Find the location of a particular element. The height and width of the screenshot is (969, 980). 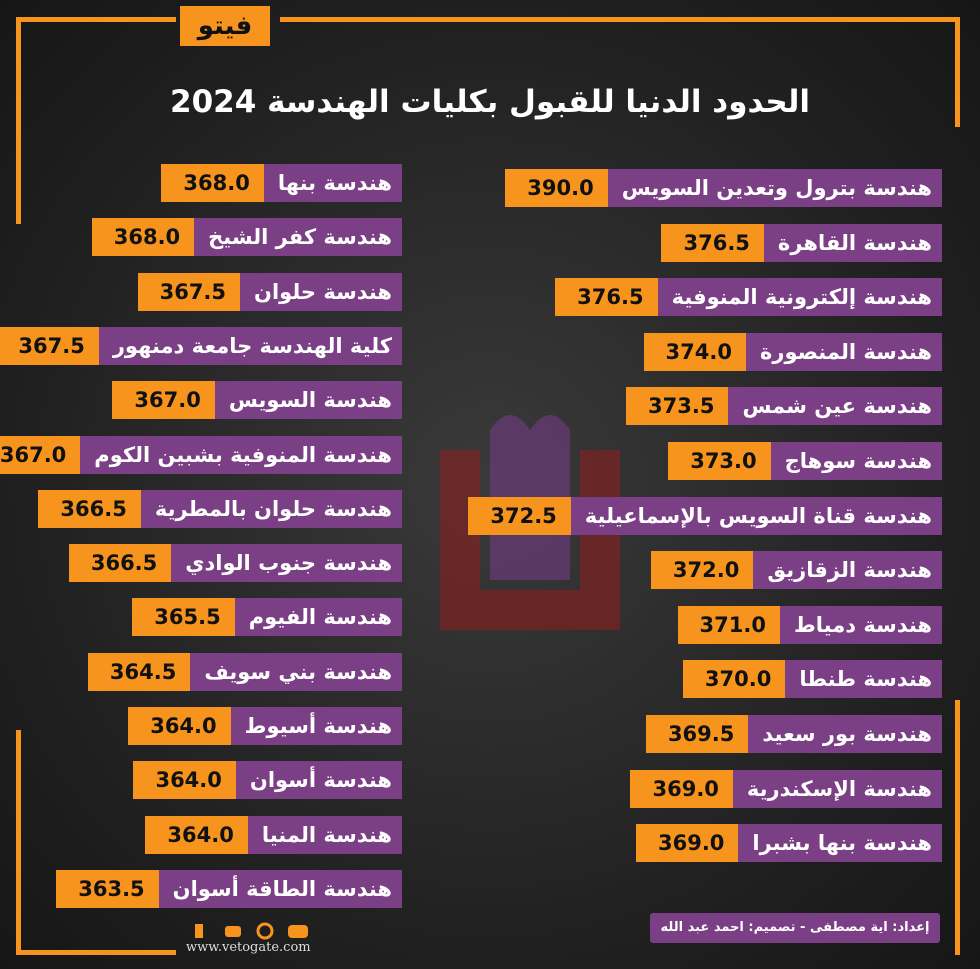

list-row: 367.0 هندسة المنوفية بشبين الكوم is located at coordinates (201, 454).